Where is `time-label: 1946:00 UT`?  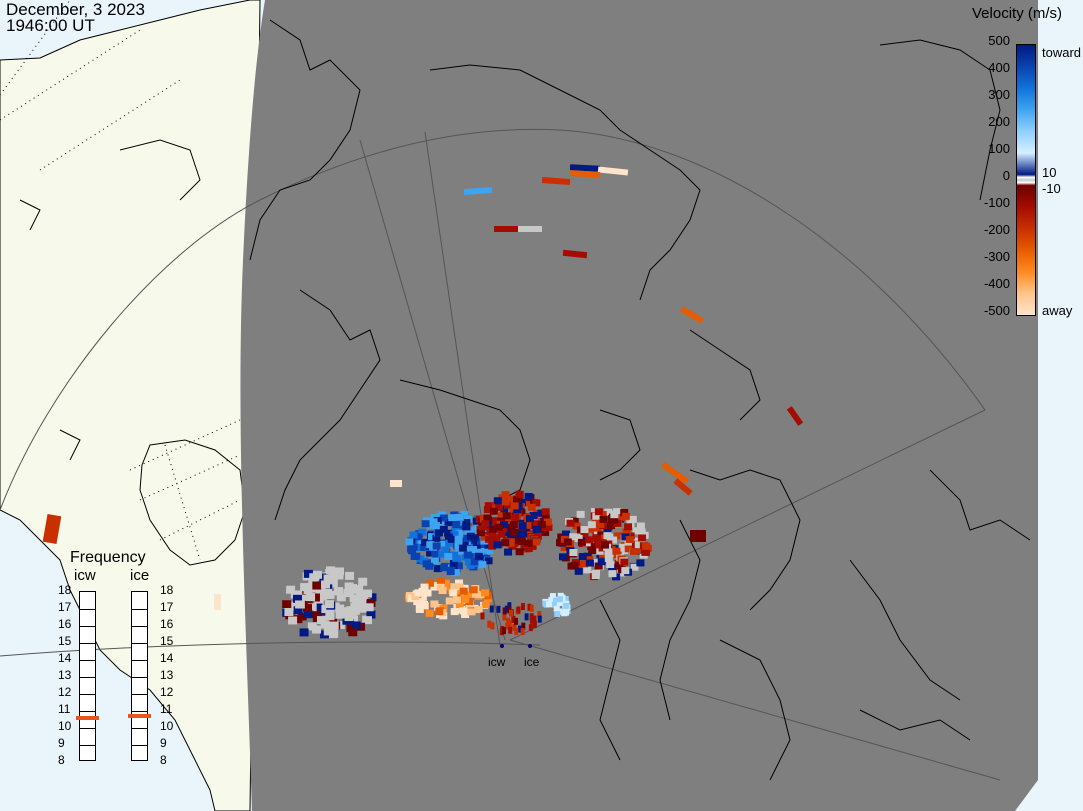 time-label: 1946:00 UT is located at coordinates (50, 25).